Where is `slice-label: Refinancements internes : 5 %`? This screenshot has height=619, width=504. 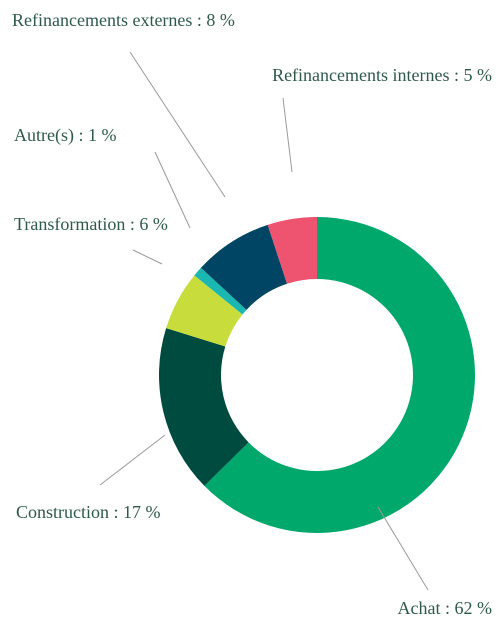 slice-label: Refinancements internes : 5 % is located at coordinates (382, 75).